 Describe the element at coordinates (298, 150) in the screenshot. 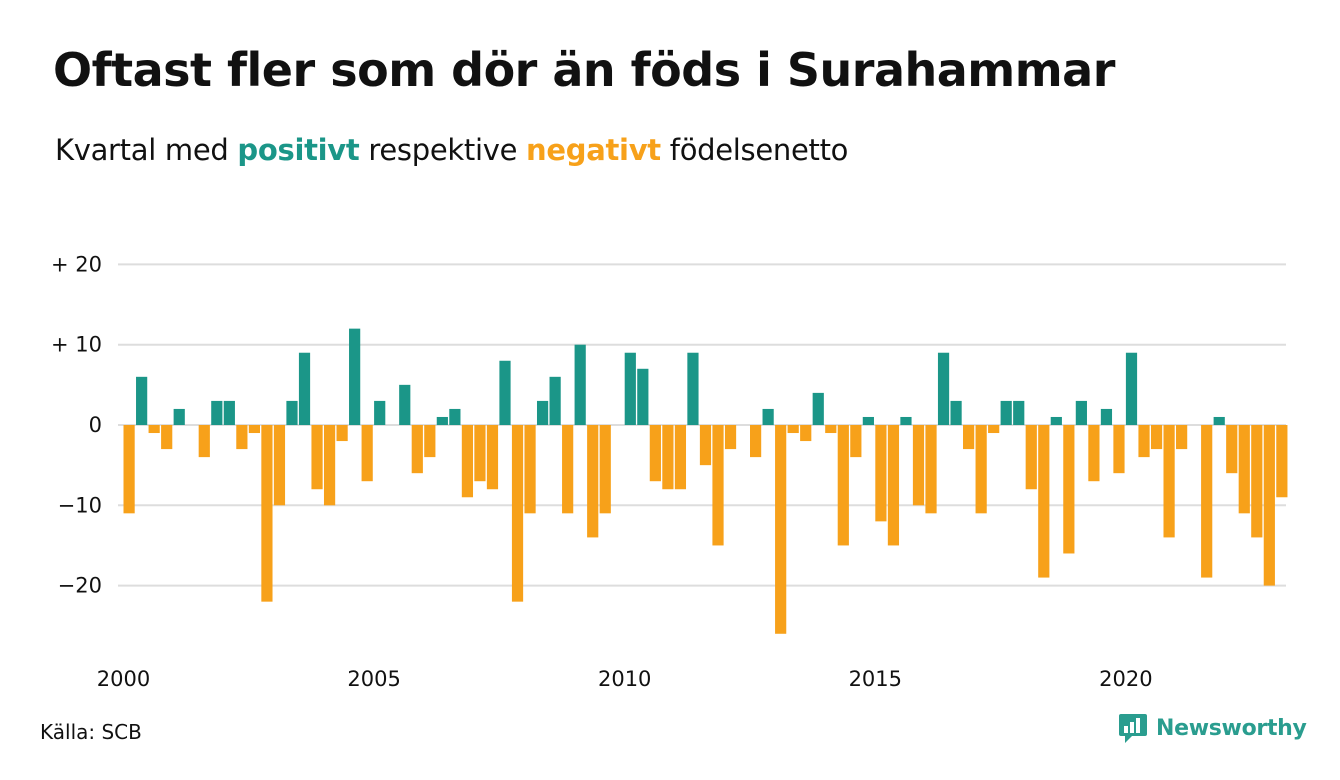

I see `subtitle-positive-word: positivt` at that location.